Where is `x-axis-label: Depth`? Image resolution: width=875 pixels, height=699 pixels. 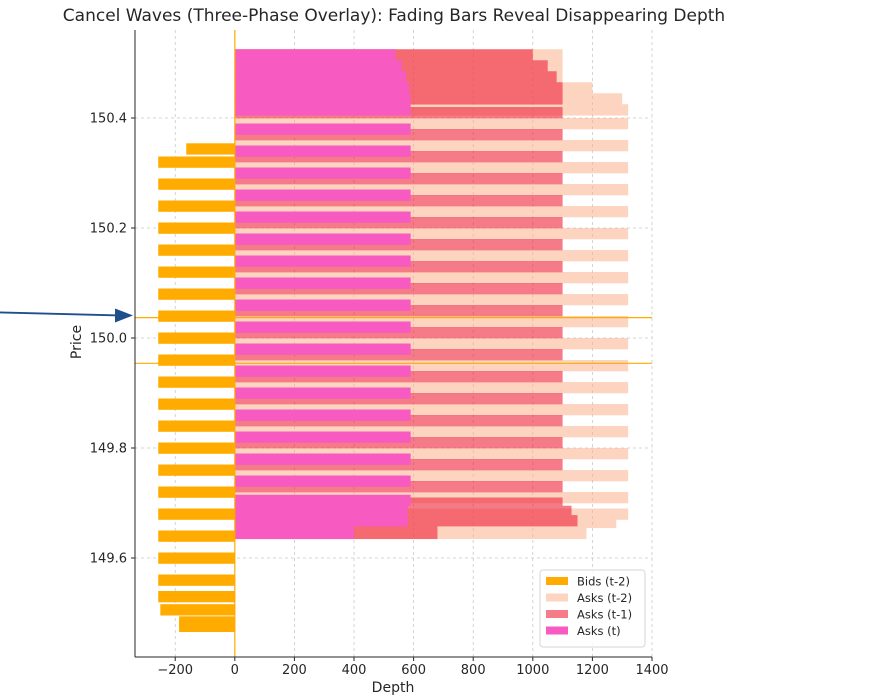
x-axis-label: Depth is located at coordinates (393, 688).